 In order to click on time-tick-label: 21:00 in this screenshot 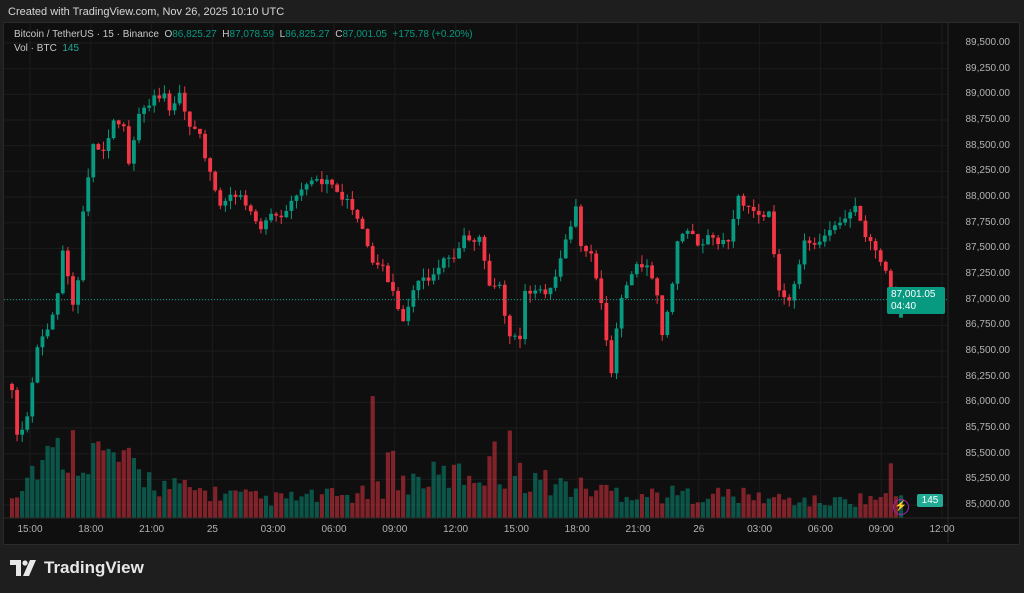, I will do `click(152, 529)`.